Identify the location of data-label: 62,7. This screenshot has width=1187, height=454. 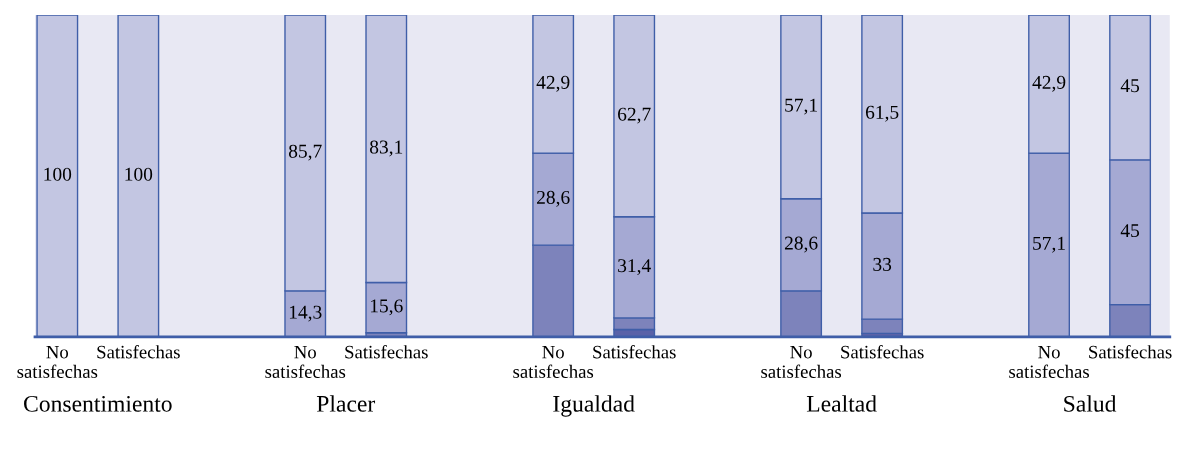
(634, 115).